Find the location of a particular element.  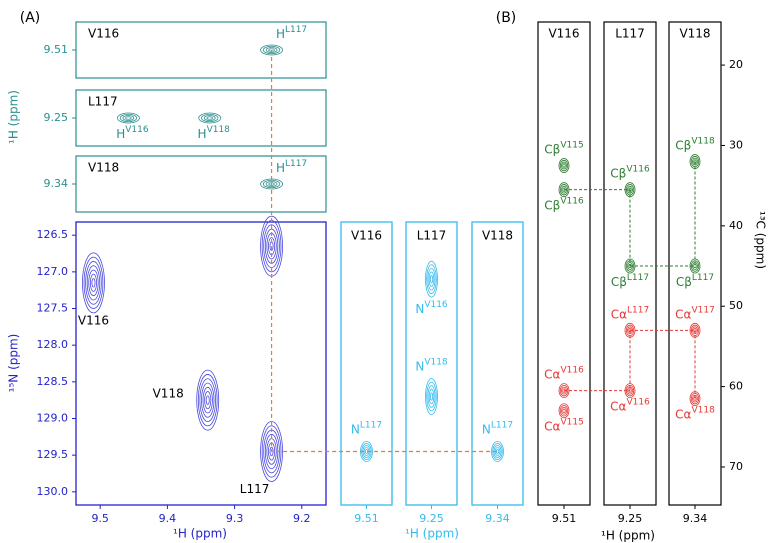

y-tick-label: 128.5 is located at coordinates (53, 381).